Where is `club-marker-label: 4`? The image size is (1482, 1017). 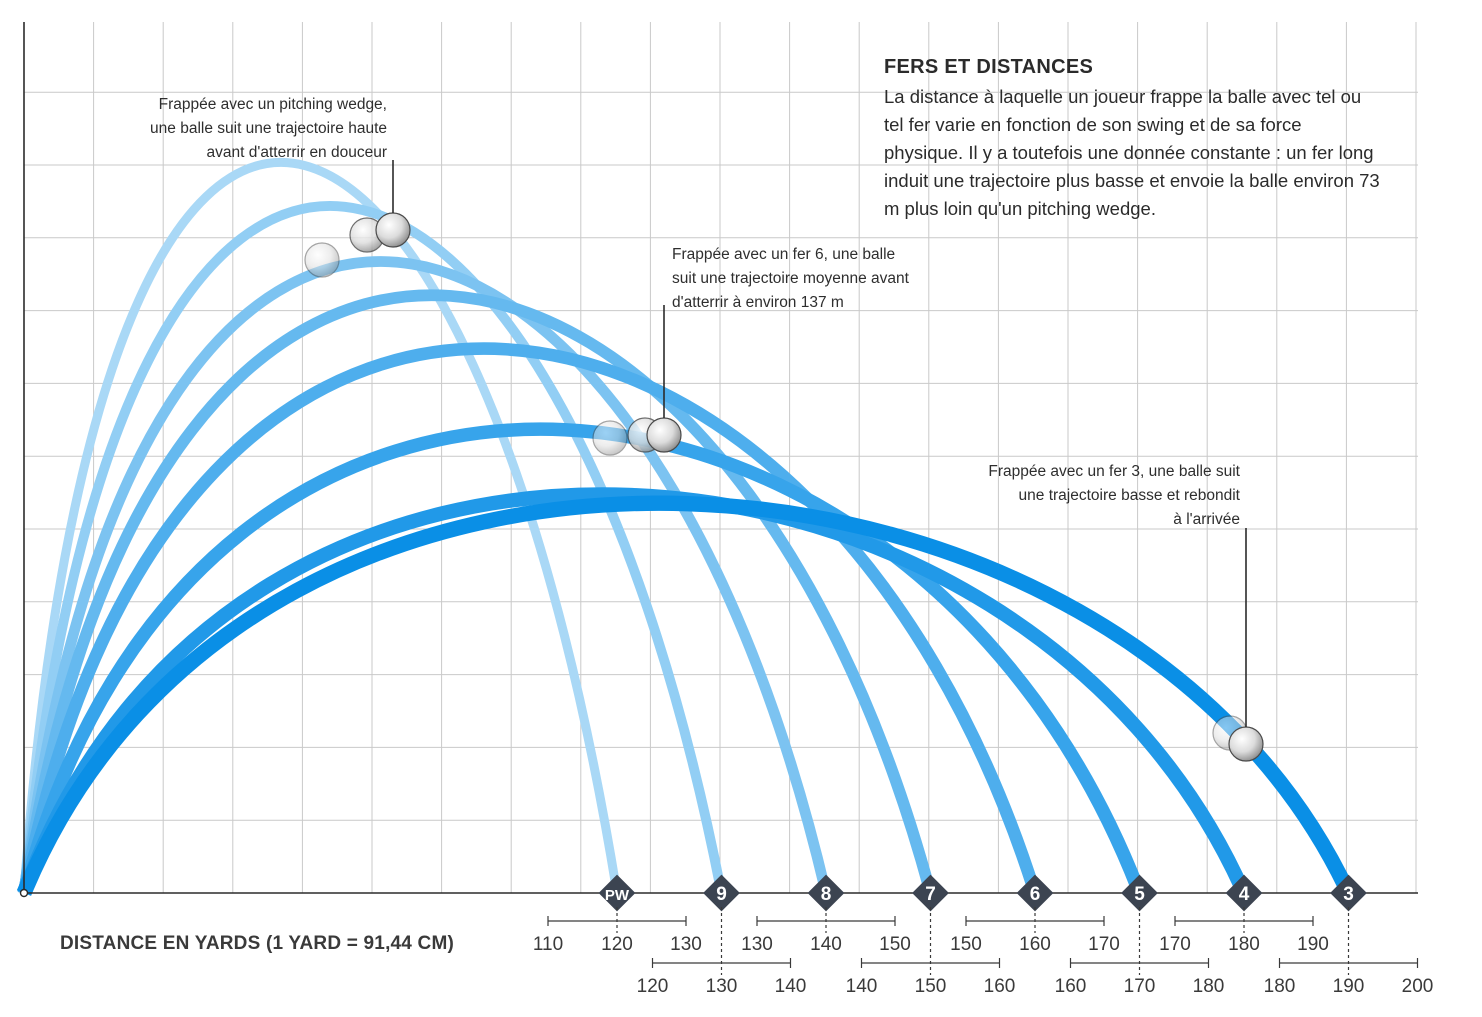 club-marker-label: 4 is located at coordinates (1244, 894).